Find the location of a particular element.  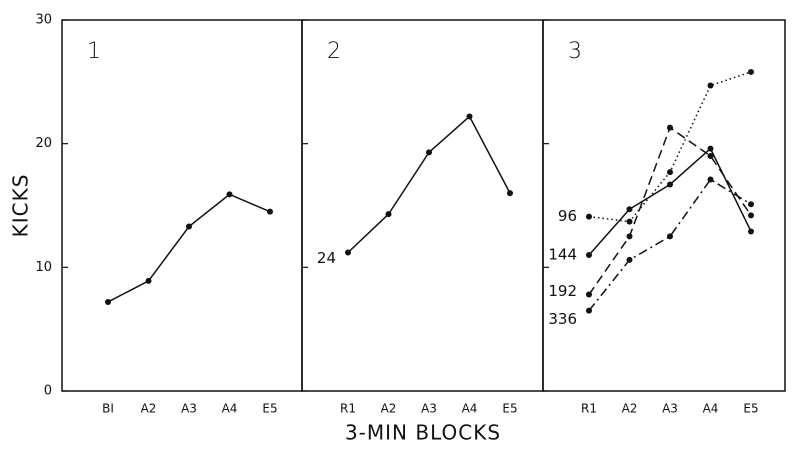

series-label: 336 is located at coordinates (562, 319).